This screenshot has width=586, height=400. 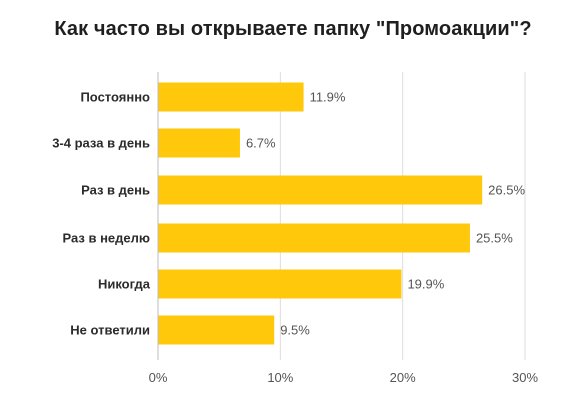 I want to click on category-label: Раз в день, so click(x=115, y=190).